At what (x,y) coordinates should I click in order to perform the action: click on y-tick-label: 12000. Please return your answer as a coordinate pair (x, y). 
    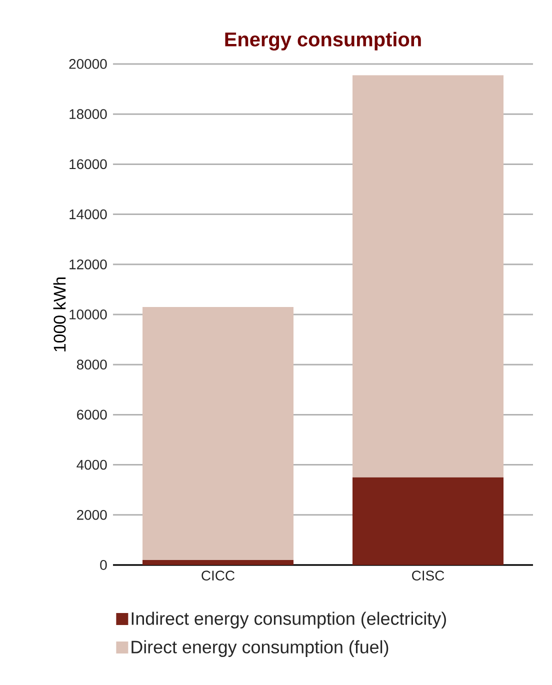
    Looking at the image, I should click on (88, 264).